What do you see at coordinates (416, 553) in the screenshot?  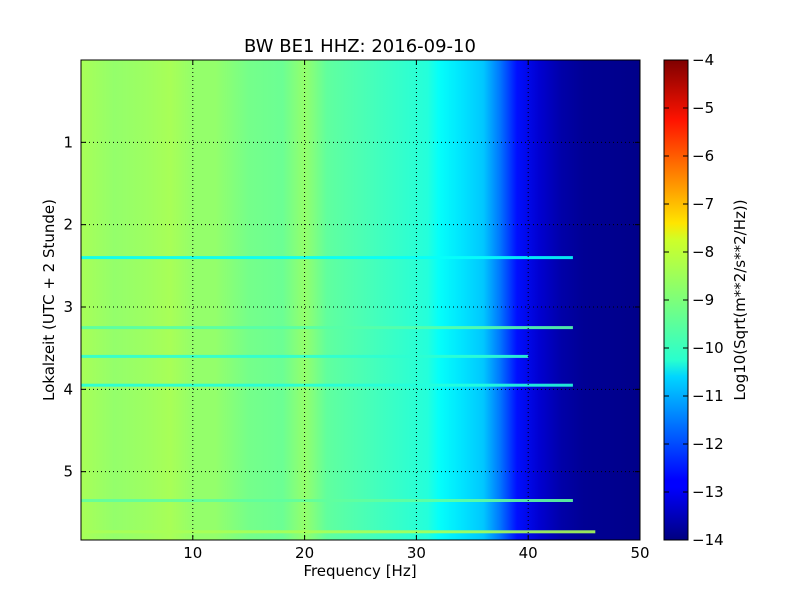 I see `x-tick-label: 30` at bounding box center [416, 553].